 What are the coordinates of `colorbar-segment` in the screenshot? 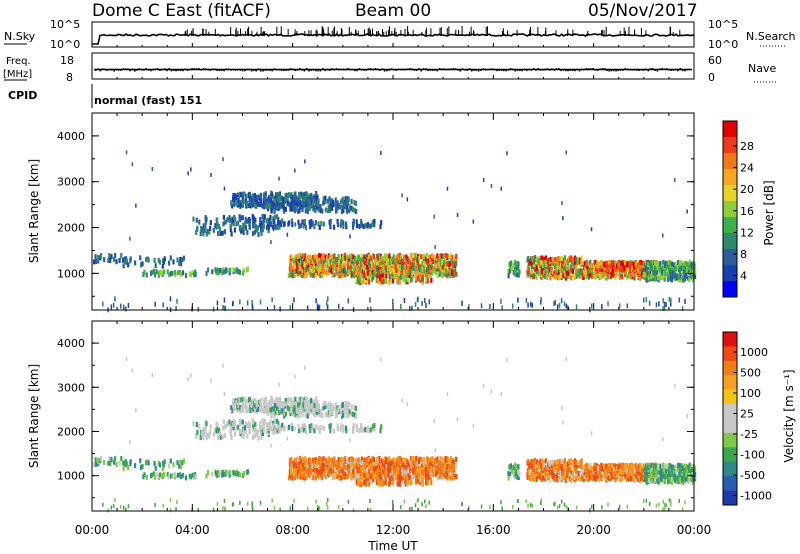 It's located at (730, 225).